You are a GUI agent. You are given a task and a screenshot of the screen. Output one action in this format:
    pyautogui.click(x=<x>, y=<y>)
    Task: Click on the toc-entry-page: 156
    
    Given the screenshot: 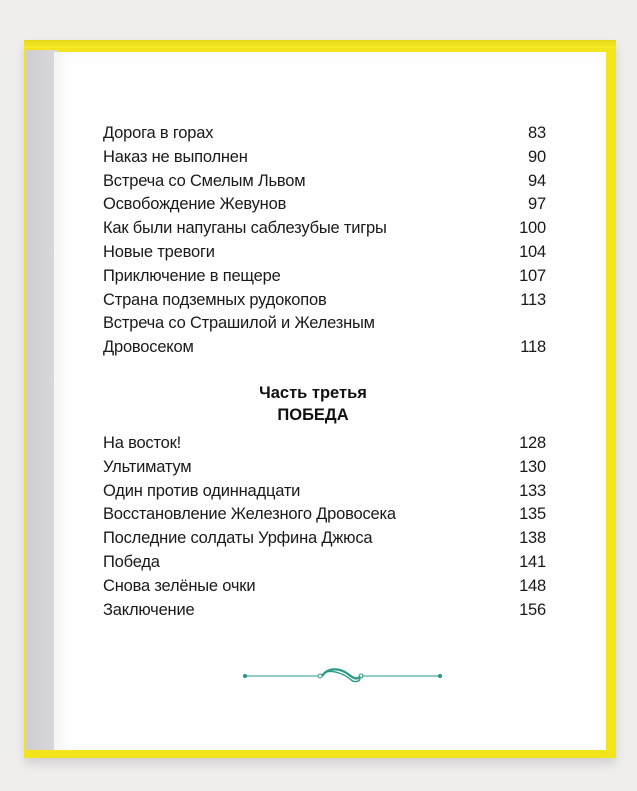 What is the action you would take?
    pyautogui.click(x=532, y=609)
    